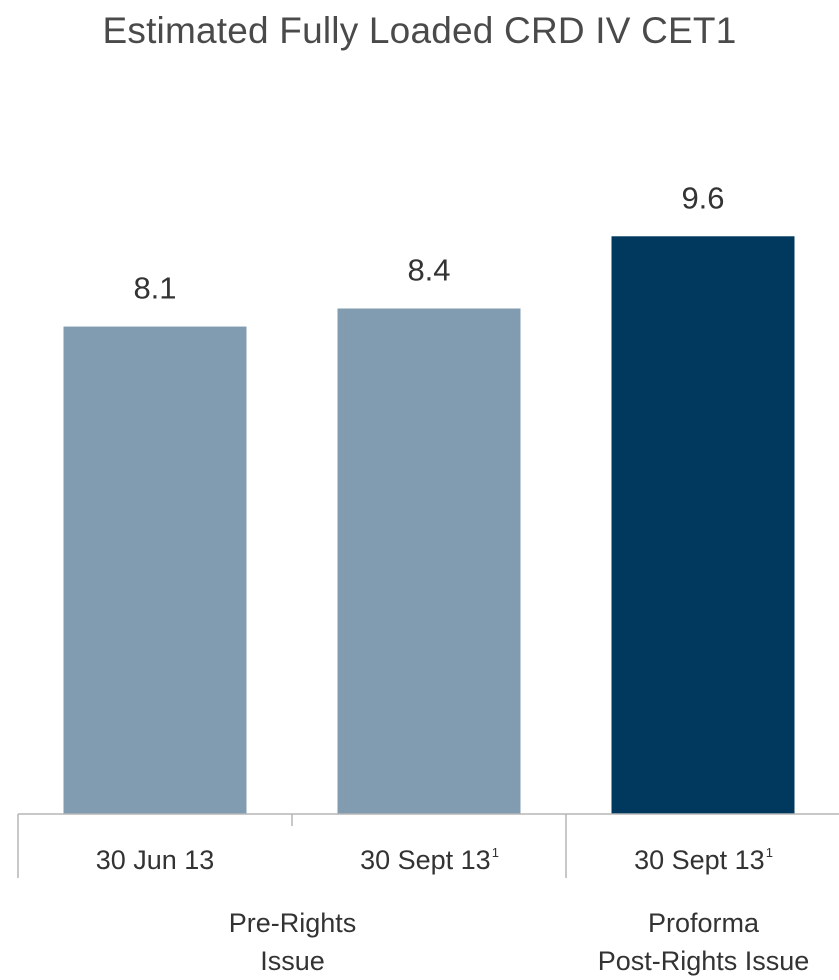  Describe the element at coordinates (292, 942) in the screenshot. I see `group-label-pre-rights: Pre-Rights Issue` at that location.